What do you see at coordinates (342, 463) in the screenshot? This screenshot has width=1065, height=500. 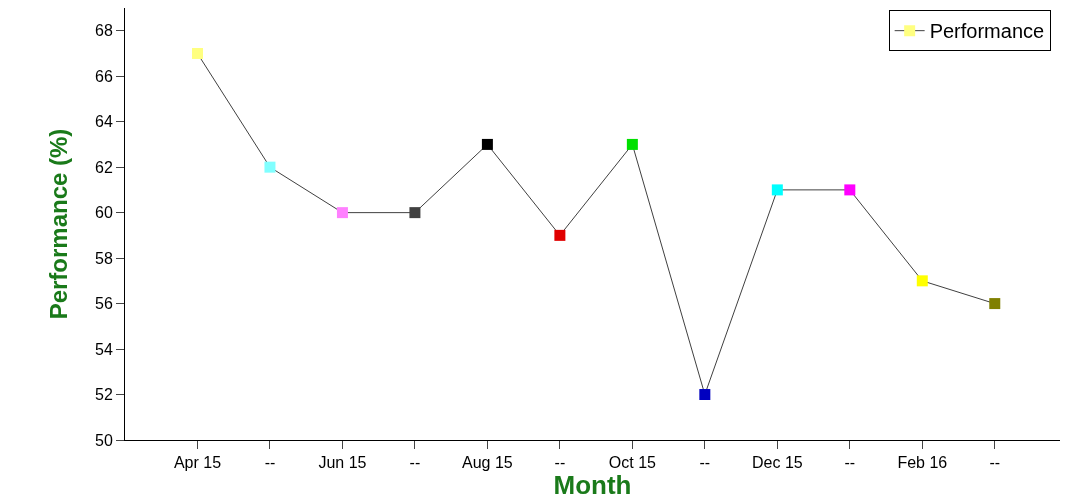 I see `x-tick-label: Jun 15` at bounding box center [342, 463].